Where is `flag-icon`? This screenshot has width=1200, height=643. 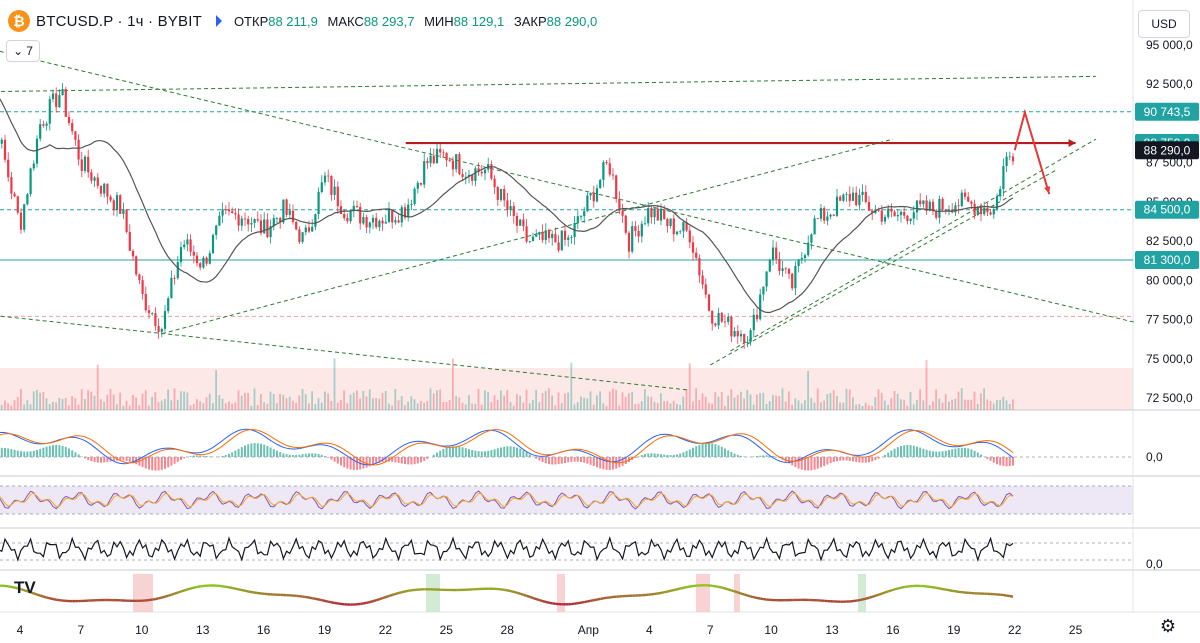 flag-icon is located at coordinates (218, 21).